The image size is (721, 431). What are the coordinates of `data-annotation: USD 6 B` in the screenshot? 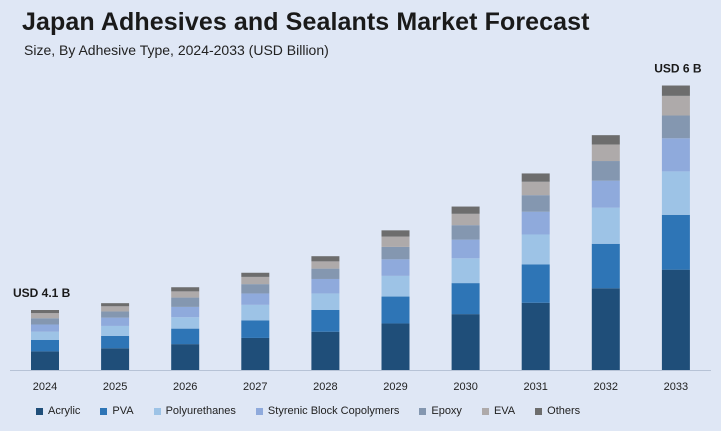 It's located at (678, 69).